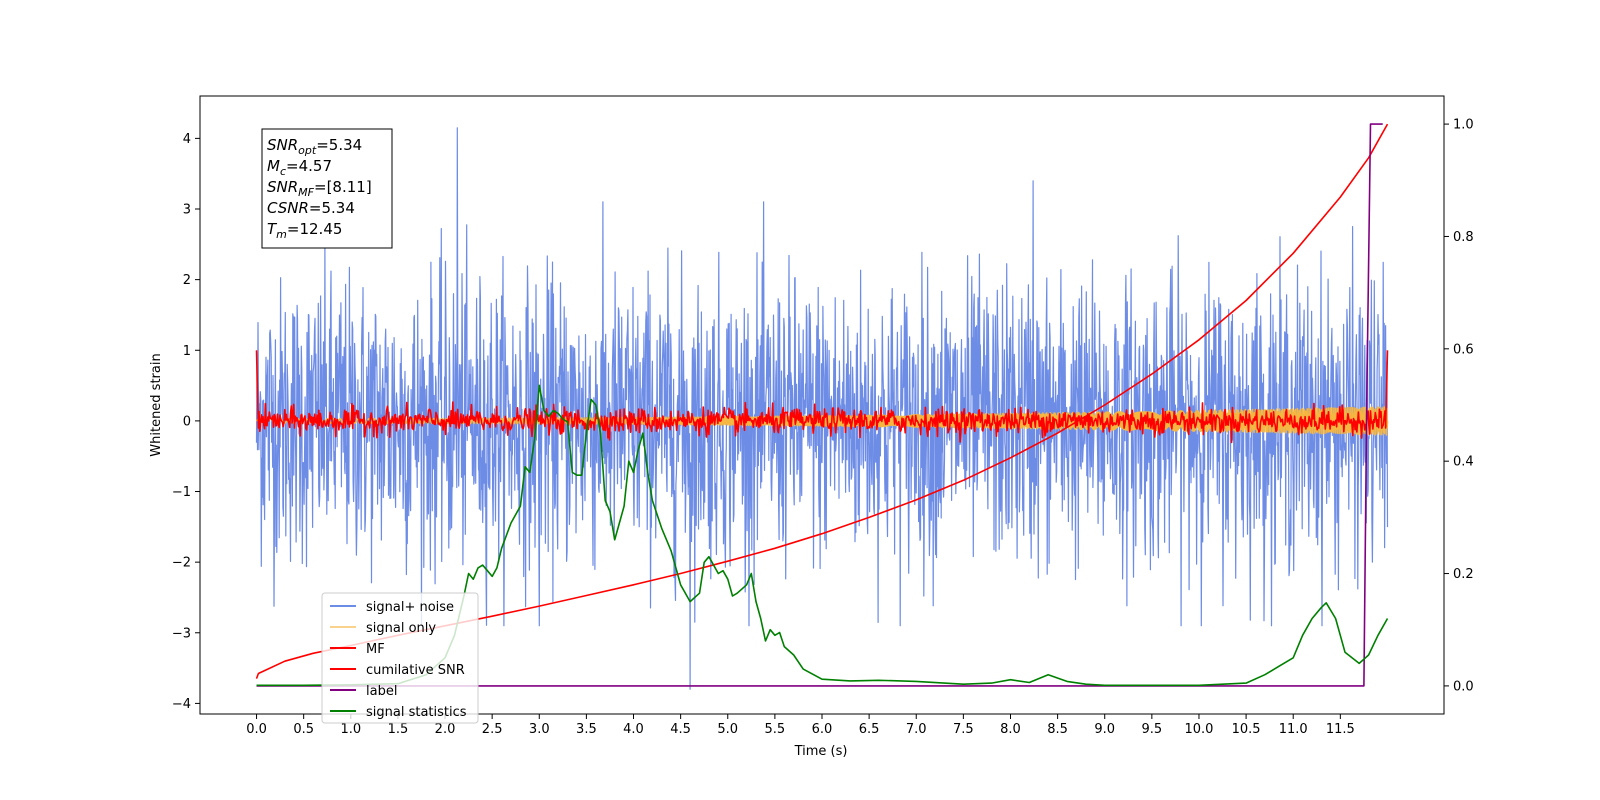 Image resolution: width=1600 pixels, height=800 pixels. I want to click on y-tick-label: 1, so click(187, 351).